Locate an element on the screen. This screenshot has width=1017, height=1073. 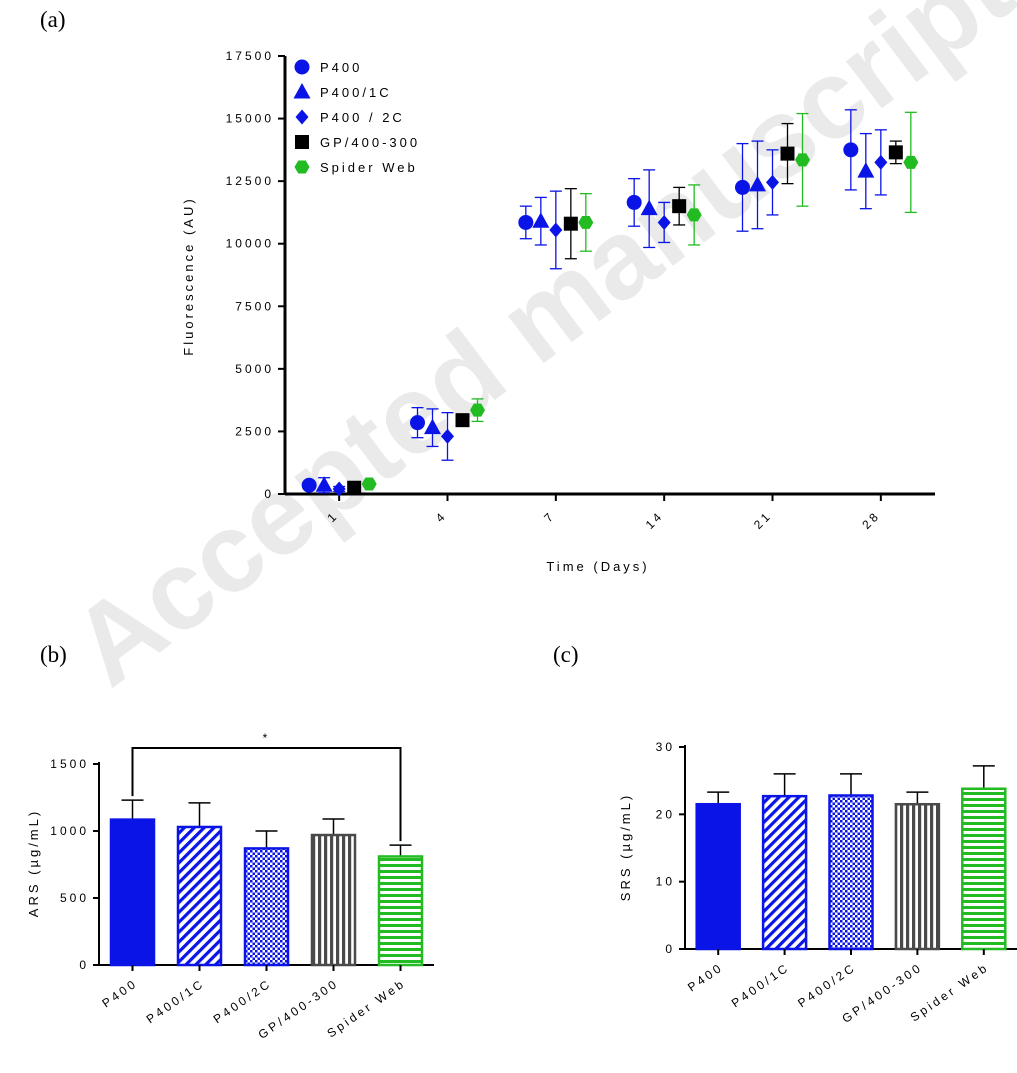
chart-c-xtick-label: P400/1C is located at coordinates (760, 985).